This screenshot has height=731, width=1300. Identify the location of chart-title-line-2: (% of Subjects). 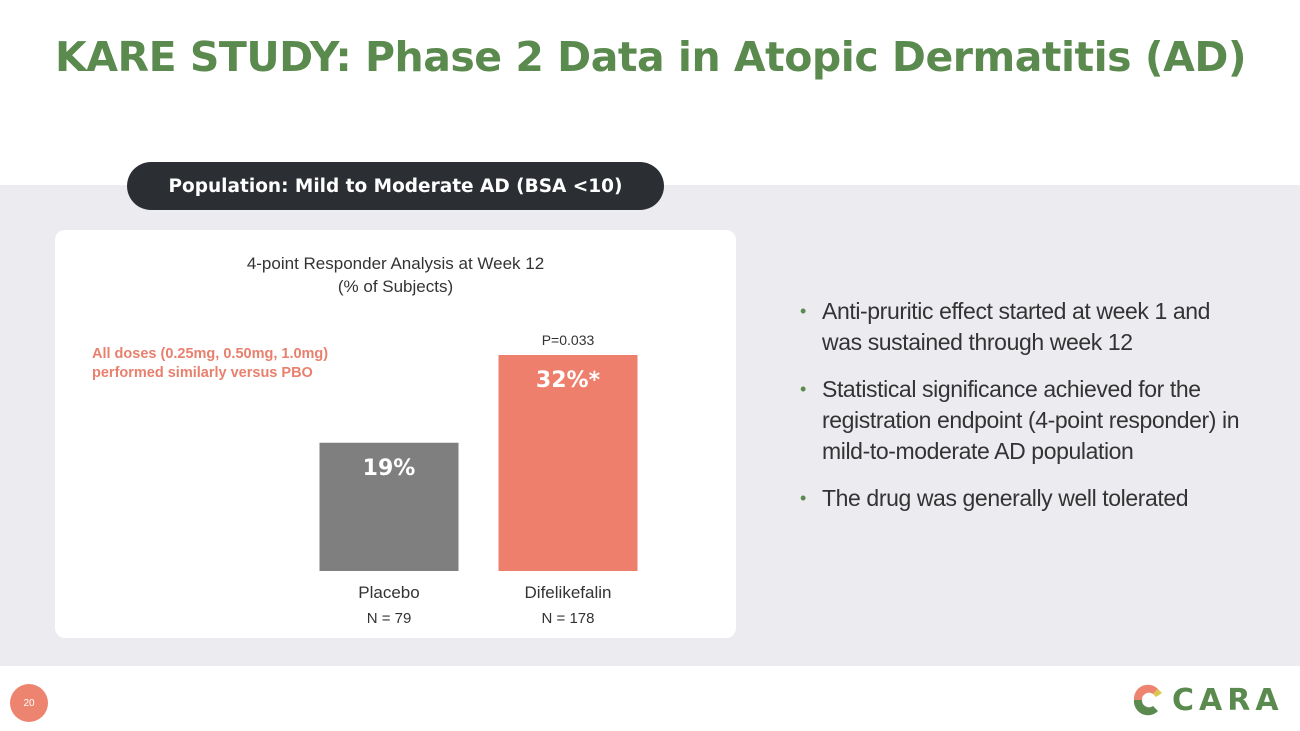
(395, 286).